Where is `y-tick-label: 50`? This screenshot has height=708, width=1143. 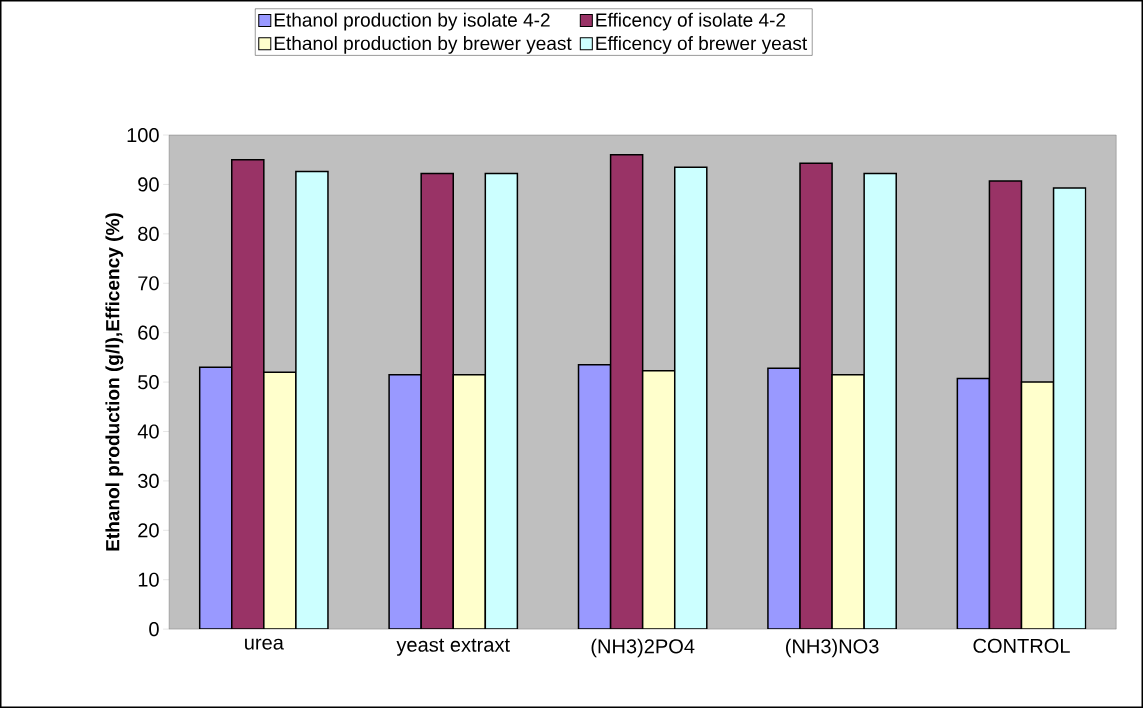 y-tick-label: 50 is located at coordinates (148, 382).